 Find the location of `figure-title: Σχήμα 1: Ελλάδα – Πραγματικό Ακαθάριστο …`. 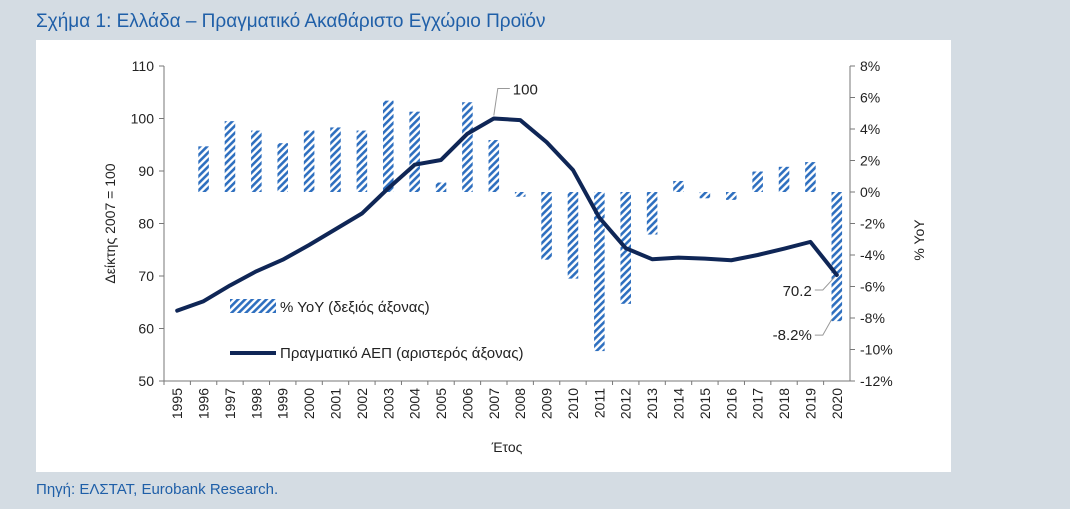

figure-title: Σχήμα 1: Ελλάδα – Πραγματικό Ακαθάριστο … is located at coordinates (291, 21).